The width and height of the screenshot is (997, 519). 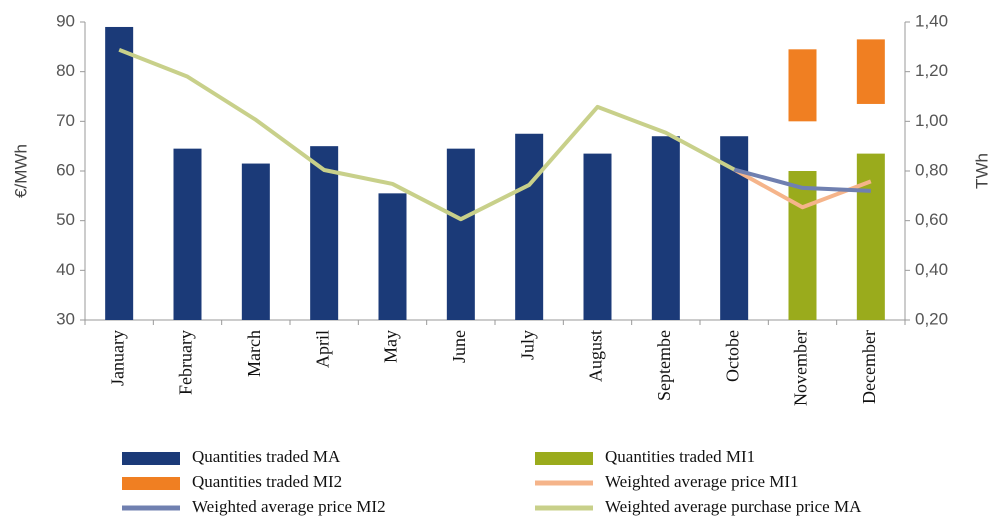 I want to click on y-tick-label: 30, so click(x=65, y=318).